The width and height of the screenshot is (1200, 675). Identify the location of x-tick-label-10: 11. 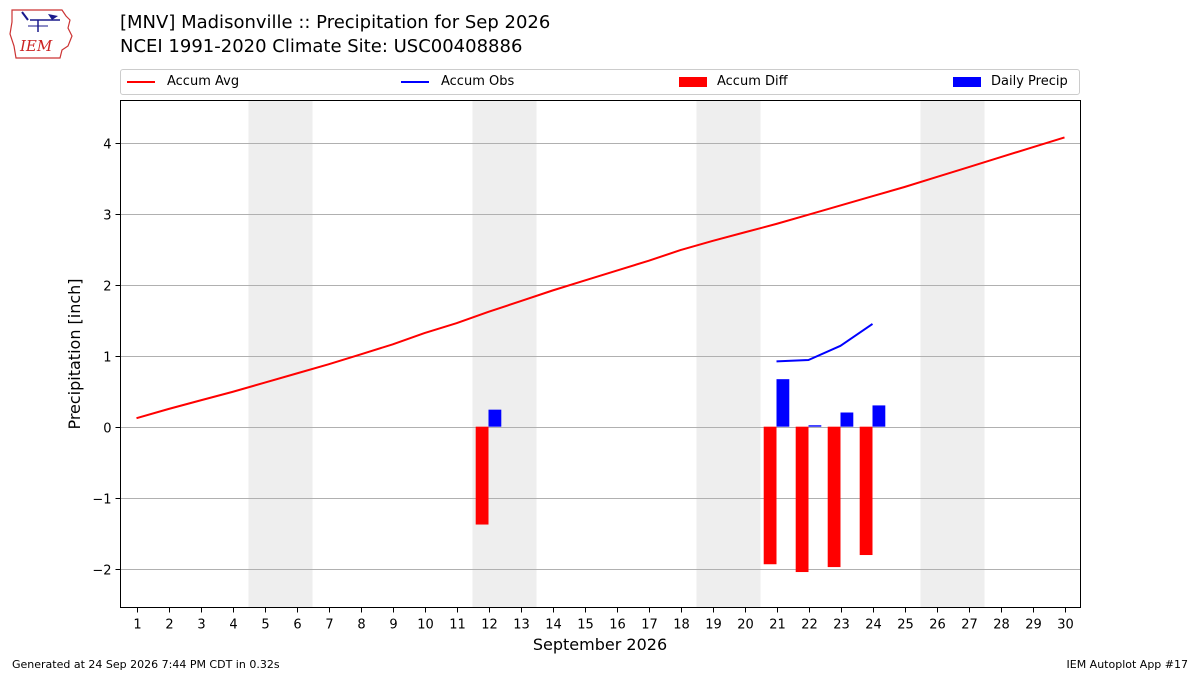
(457, 625).